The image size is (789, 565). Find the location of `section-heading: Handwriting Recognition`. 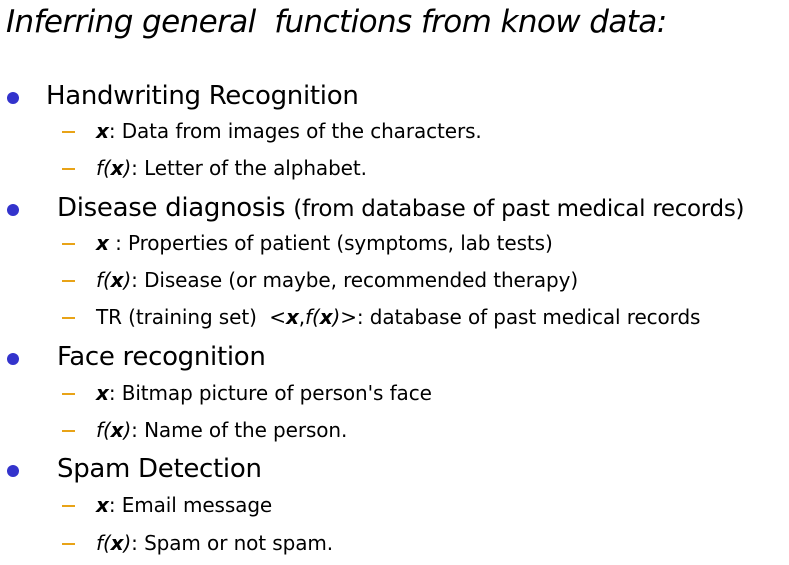

section-heading: Handwriting Recognition is located at coordinates (202, 96).